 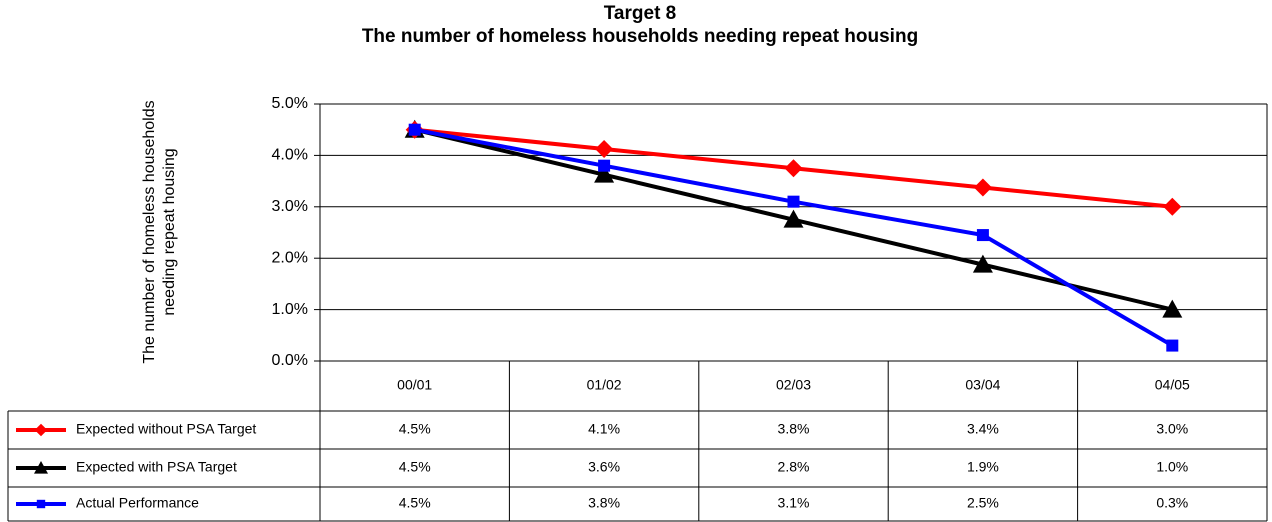 What do you see at coordinates (794, 467) in the screenshot?
I see `data-label: 2.8%` at bounding box center [794, 467].